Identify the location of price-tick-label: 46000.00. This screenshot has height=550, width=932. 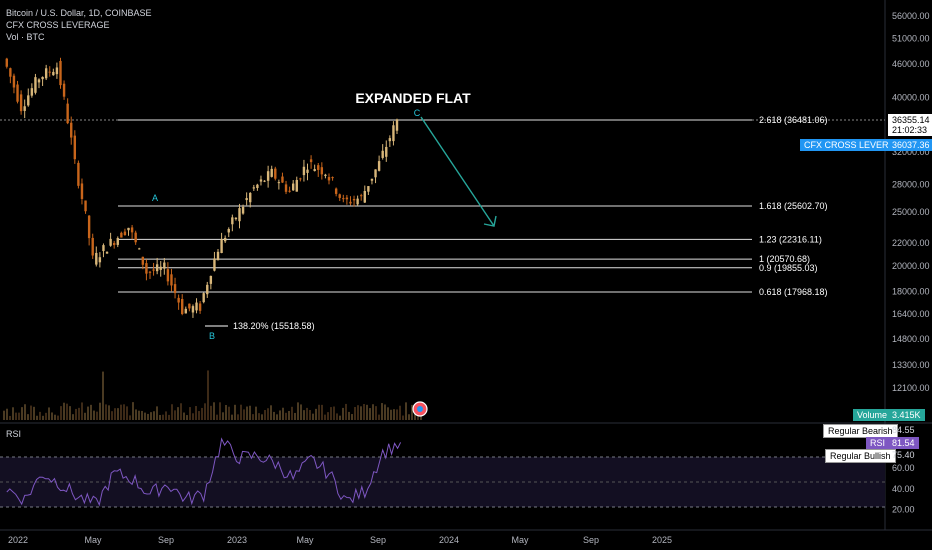
(911, 64).